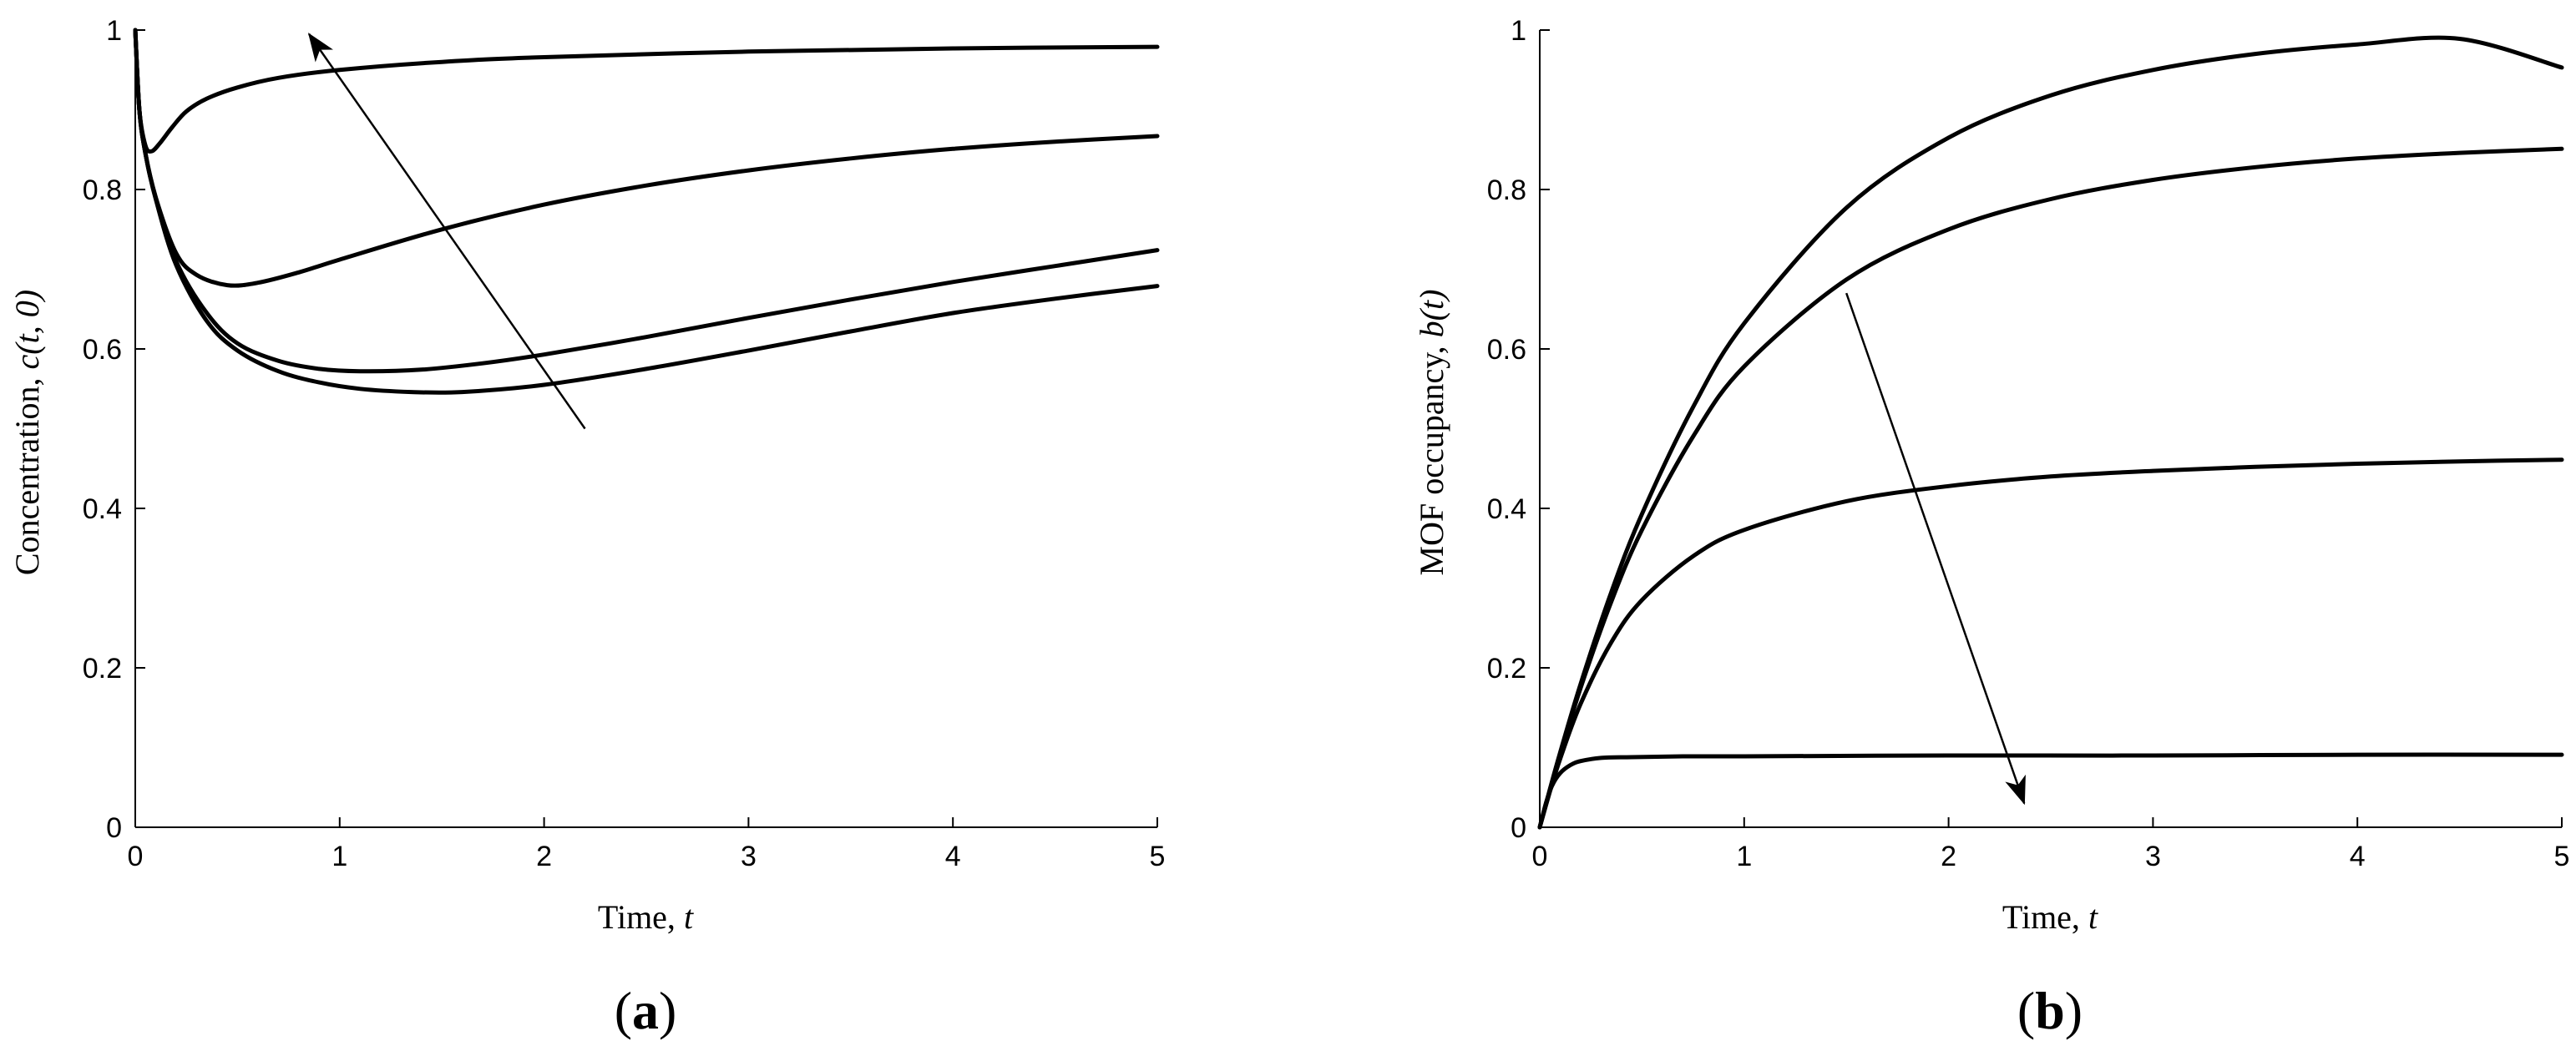 The height and width of the screenshot is (1051, 2576). What do you see at coordinates (1431, 314) in the screenshot?
I see `panel-b-ylabel-symbol: b(t)` at bounding box center [1431, 314].